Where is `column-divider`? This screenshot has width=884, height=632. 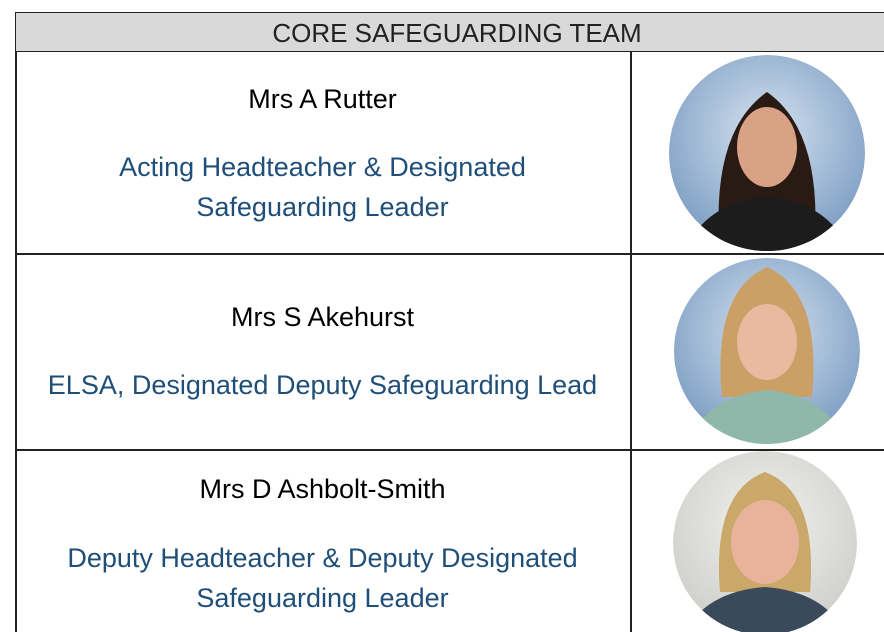 column-divider is located at coordinates (631, 342).